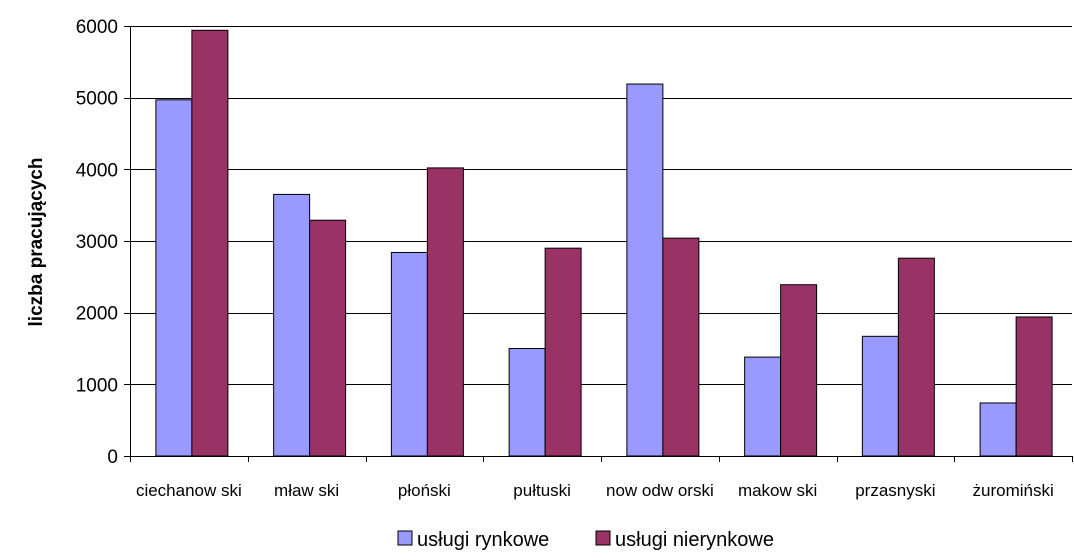  Describe the element at coordinates (1013, 490) in the screenshot. I see `x-tick-label: żuromiński` at that location.